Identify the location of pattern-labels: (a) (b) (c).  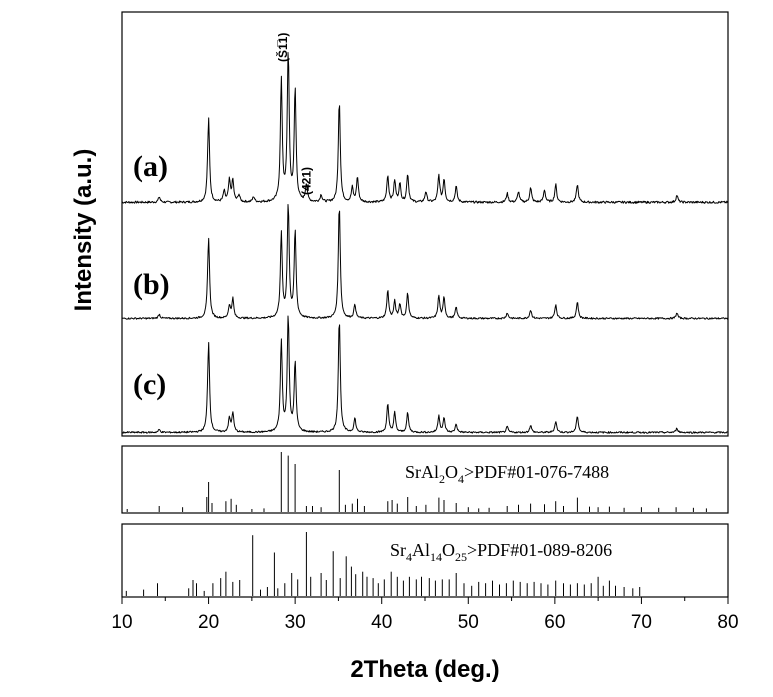
(151, 275).